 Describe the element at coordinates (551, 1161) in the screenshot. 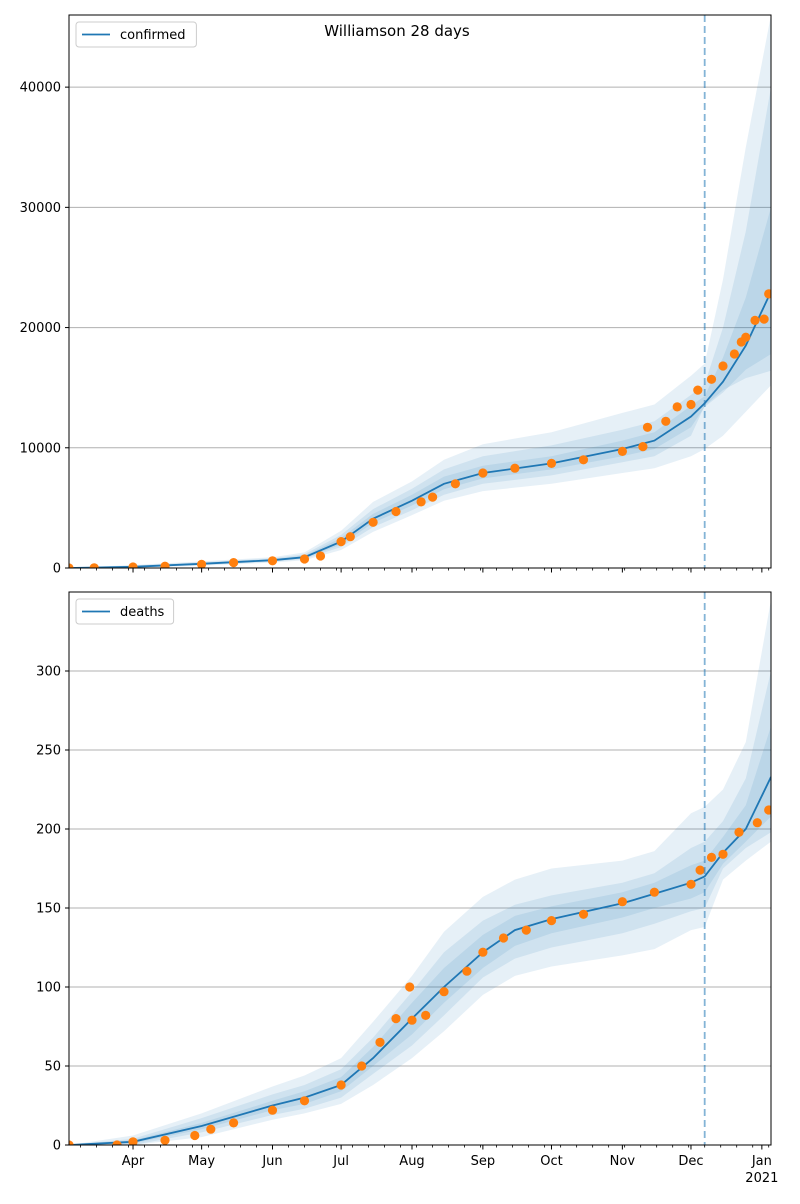

I see `x-tick-label: Oct` at that location.